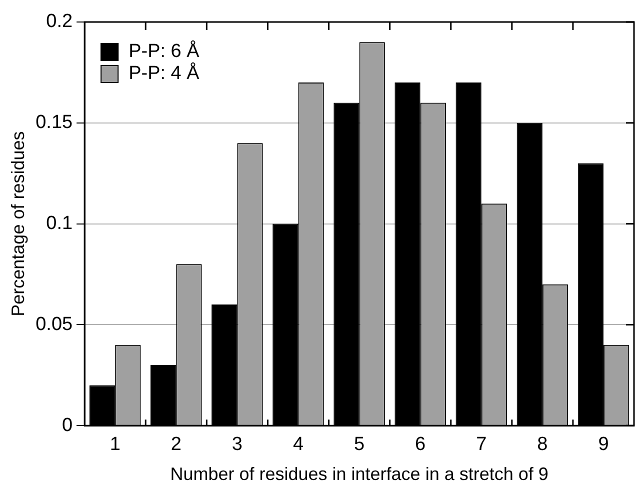 Image resolution: width=640 pixels, height=492 pixels. What do you see at coordinates (481, 445) in the screenshot?
I see `x-tick-label: 7` at bounding box center [481, 445].